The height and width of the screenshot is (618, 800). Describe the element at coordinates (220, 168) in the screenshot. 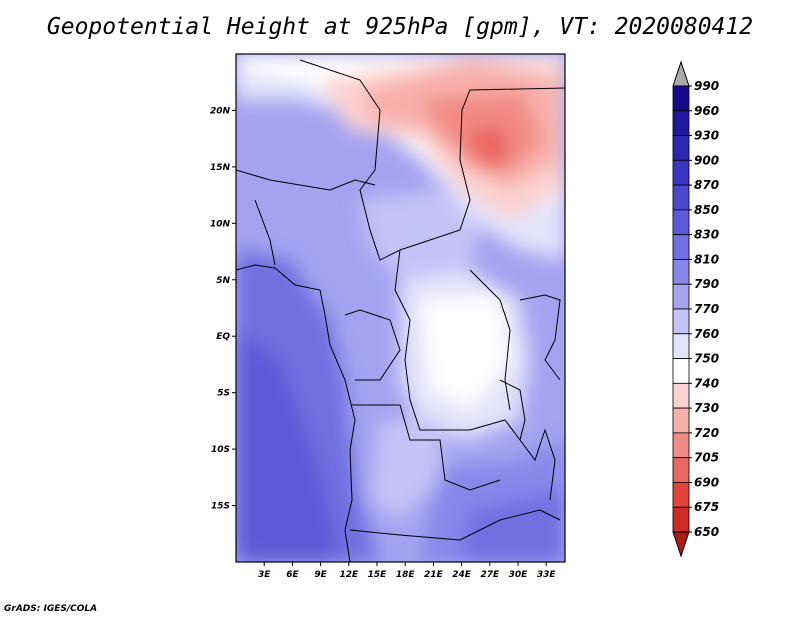

I see `lat-tick-label: 15N` at that location.